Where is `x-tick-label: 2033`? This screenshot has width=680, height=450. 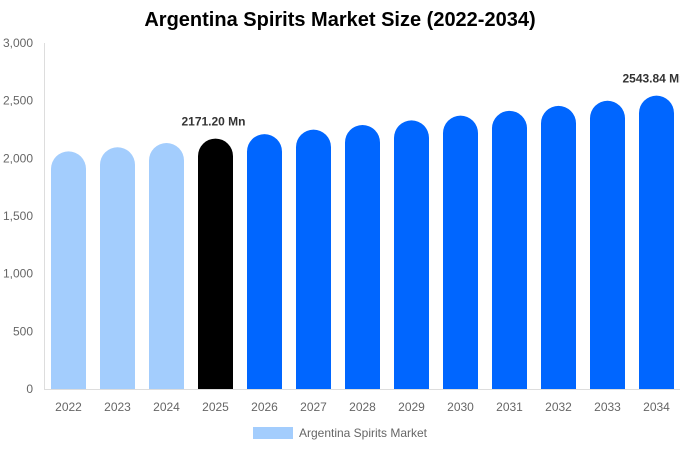
x-tick-label: 2033 is located at coordinates (607, 407).